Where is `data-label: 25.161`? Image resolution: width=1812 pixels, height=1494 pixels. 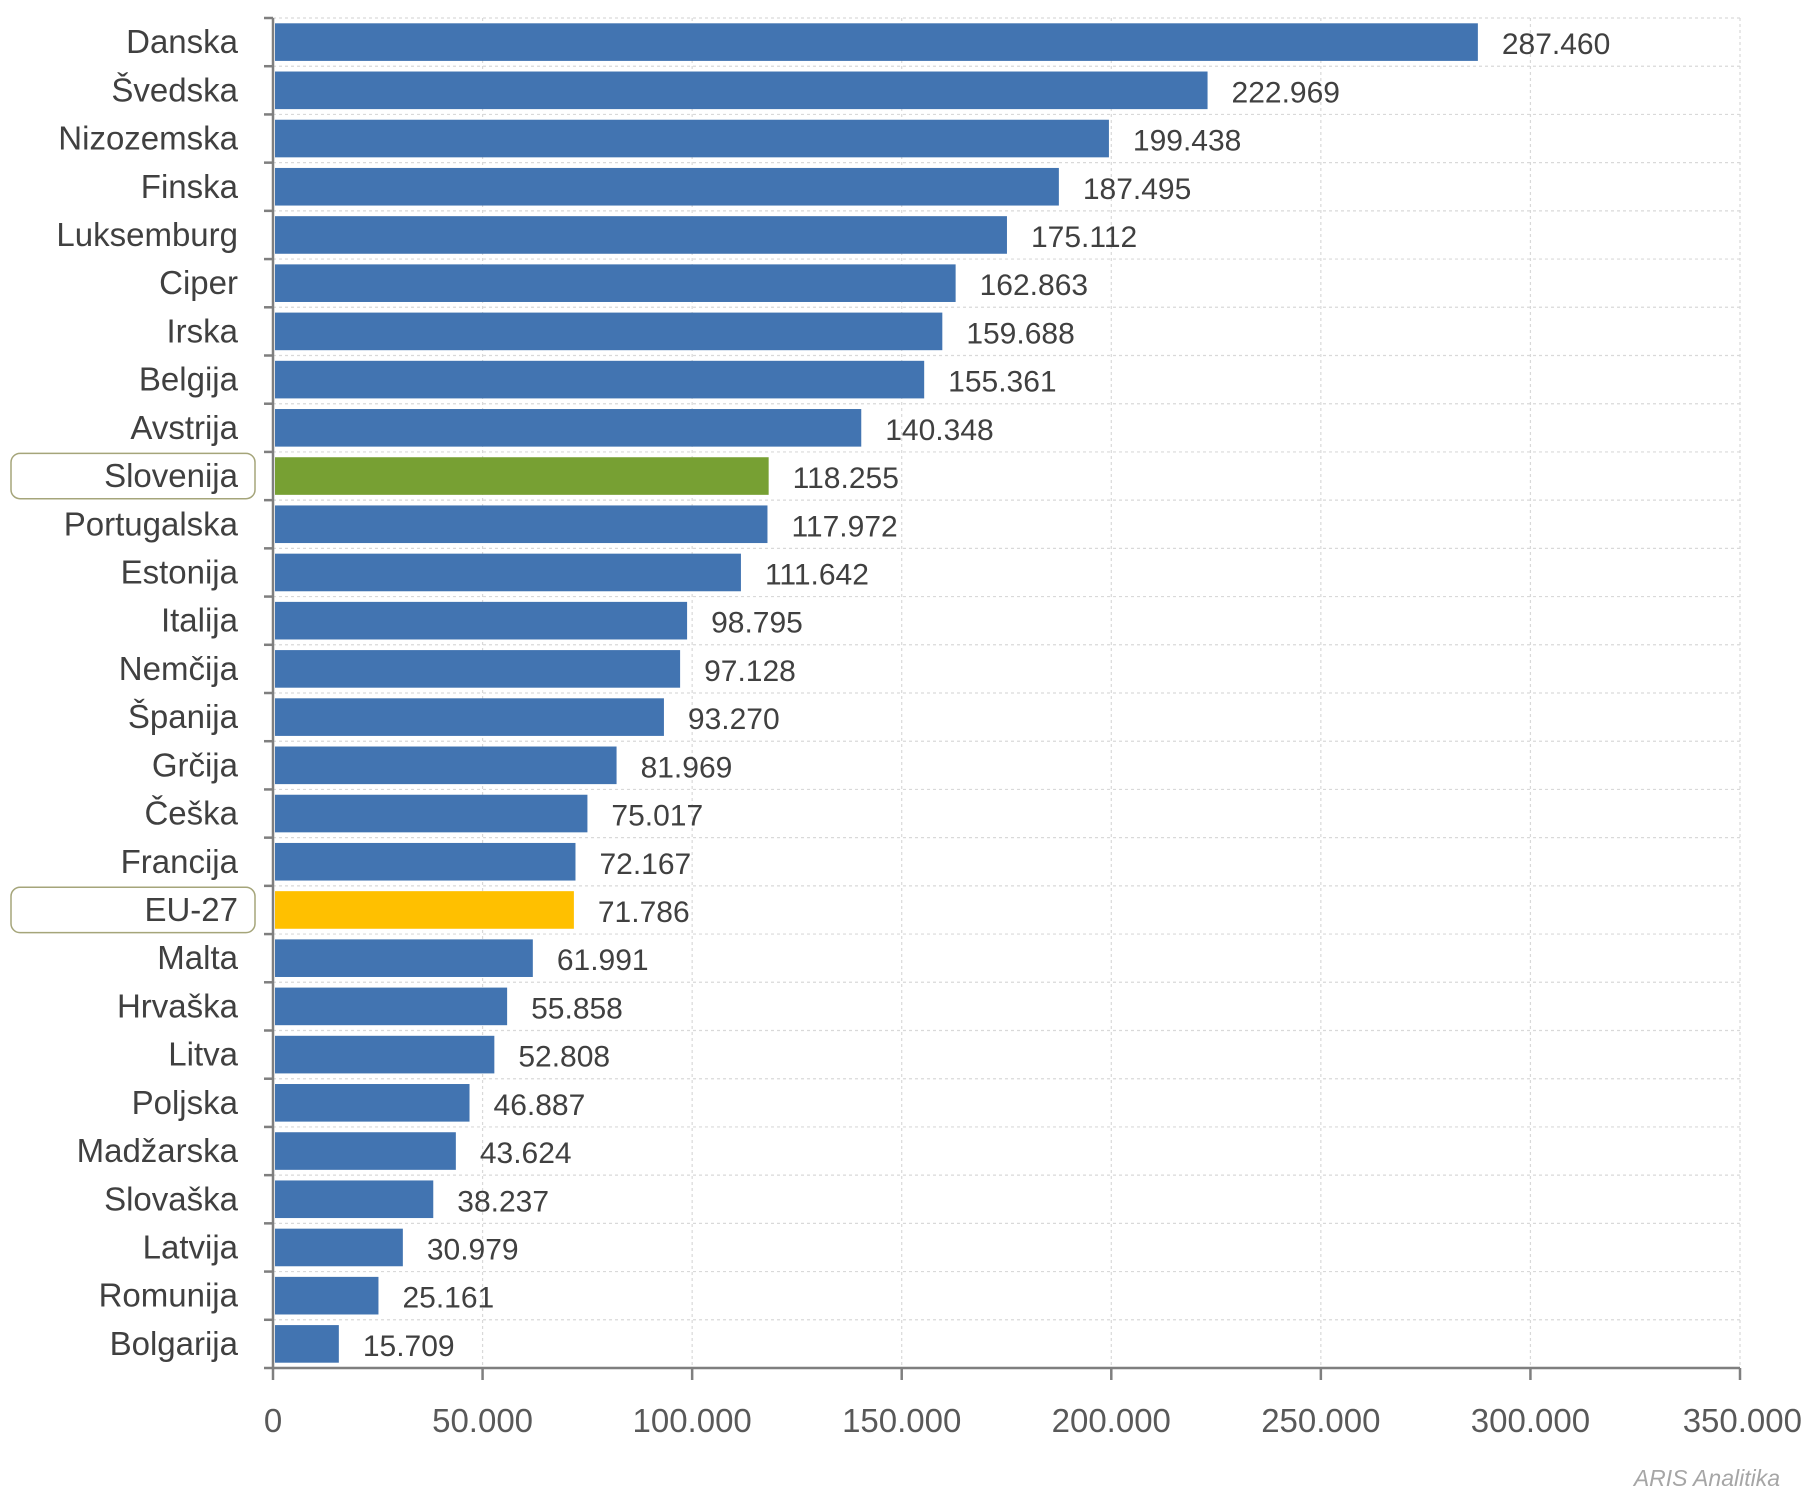
data-label: 25.161 is located at coordinates (448, 1298).